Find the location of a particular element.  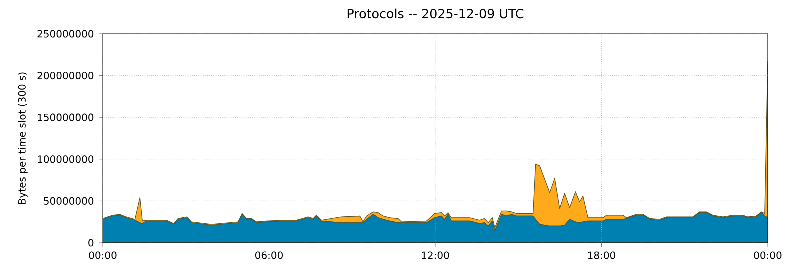

y-tick-label: 200000000 is located at coordinates (66, 76).